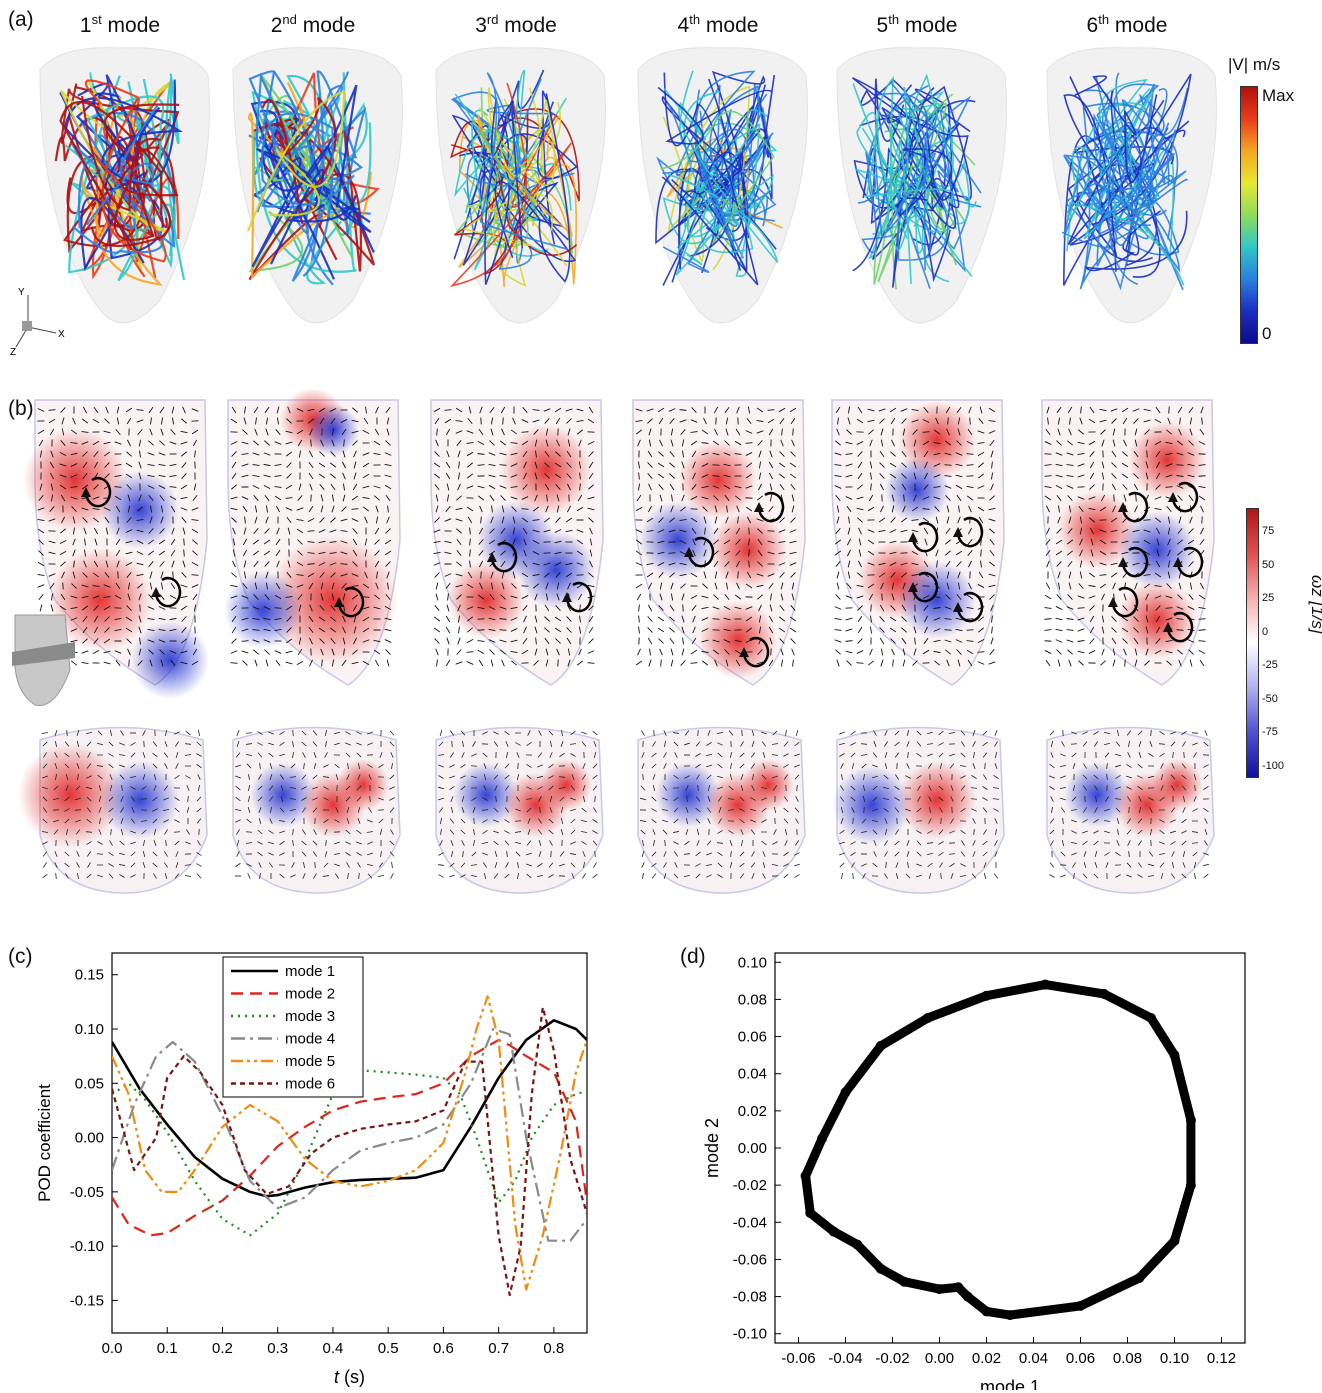  What do you see at coordinates (1183, 497) in the screenshot?
I see `vortex-circulation-arrow` at bounding box center [1183, 497].